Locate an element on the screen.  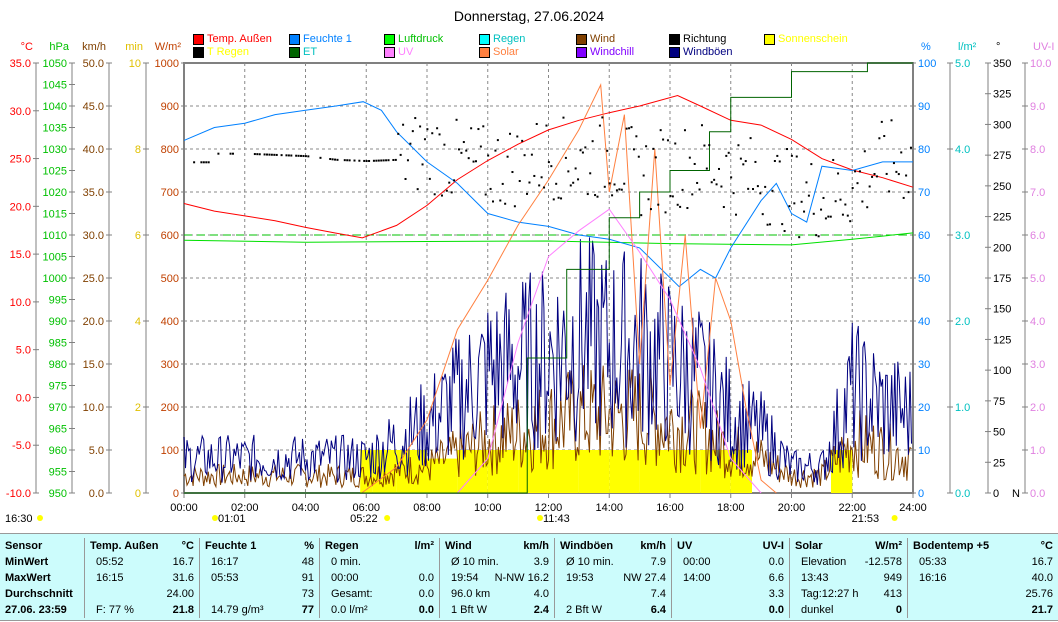
cell-value: l/m² is located at coordinates (424, 546).